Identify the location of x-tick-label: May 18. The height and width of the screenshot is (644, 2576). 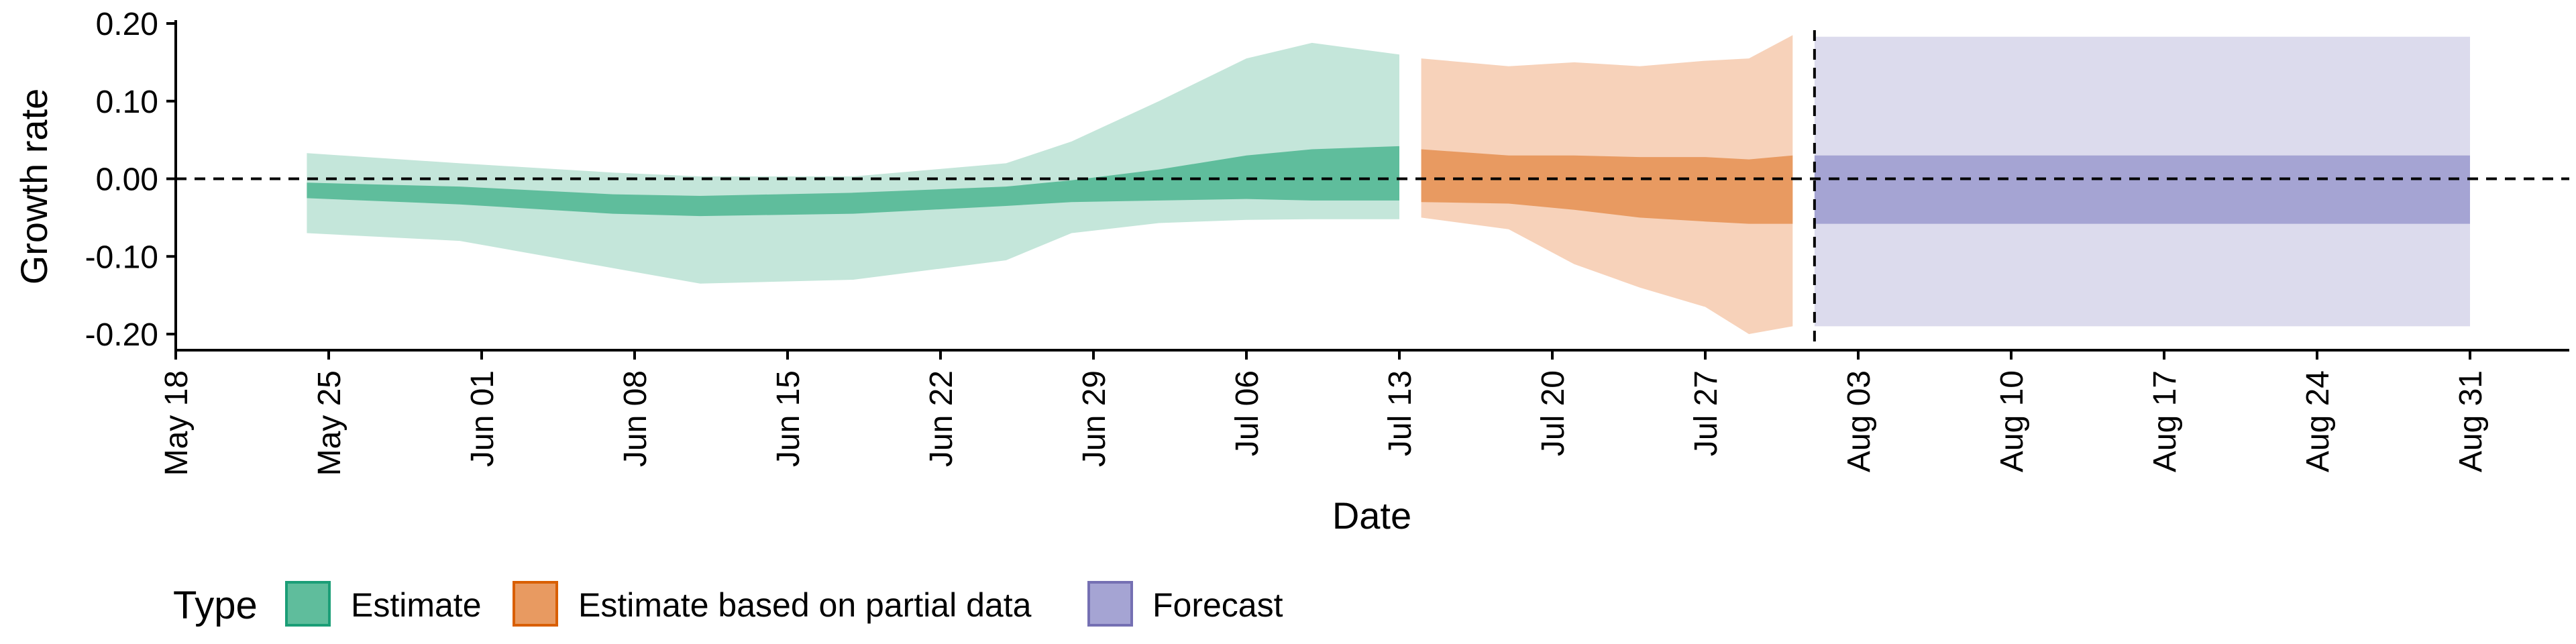
(177, 423).